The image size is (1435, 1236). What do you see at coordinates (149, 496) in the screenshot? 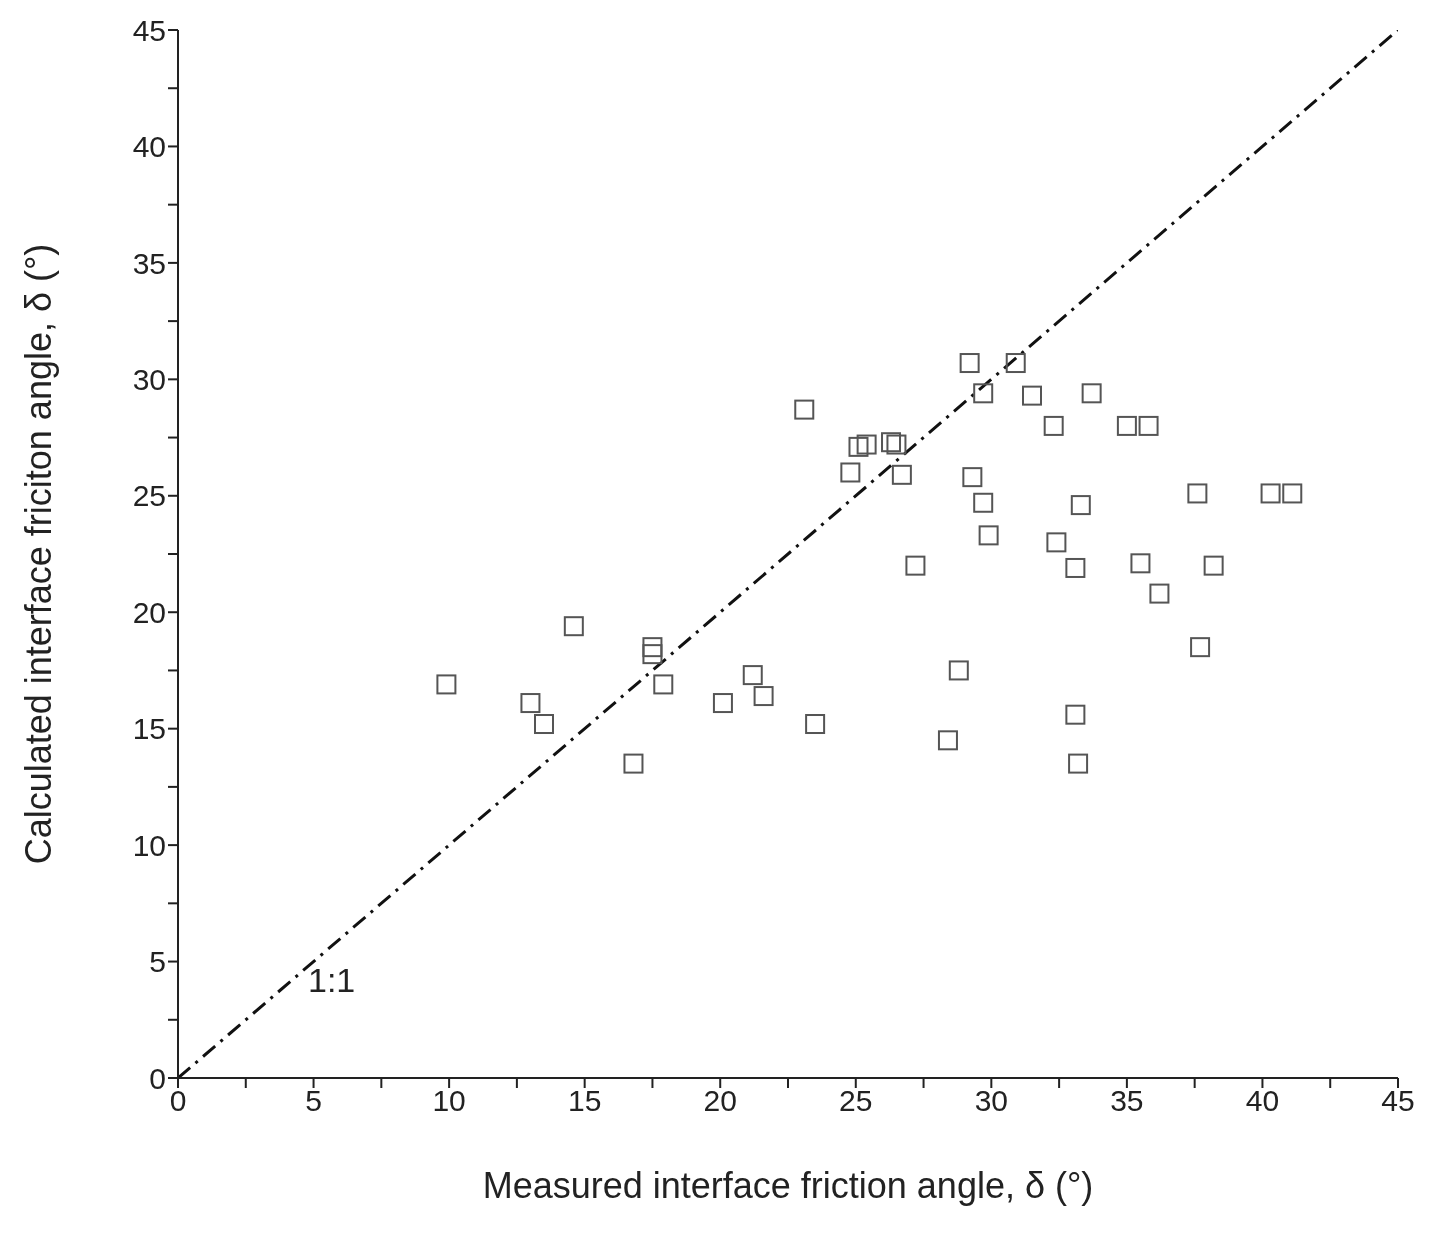
I see `y-tick-label: 25` at bounding box center [149, 496].